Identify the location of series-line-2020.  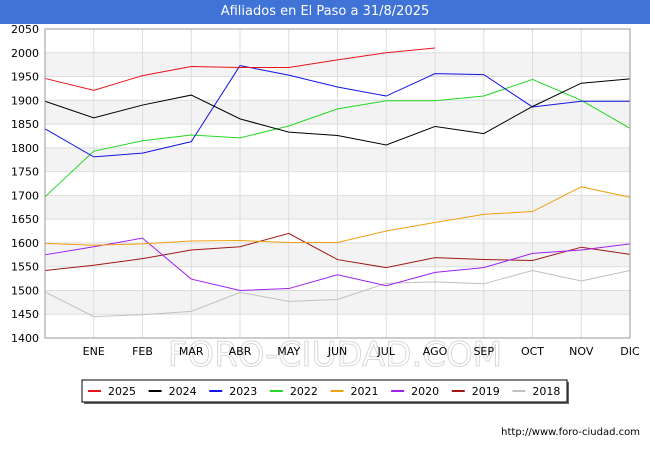
(337, 264).